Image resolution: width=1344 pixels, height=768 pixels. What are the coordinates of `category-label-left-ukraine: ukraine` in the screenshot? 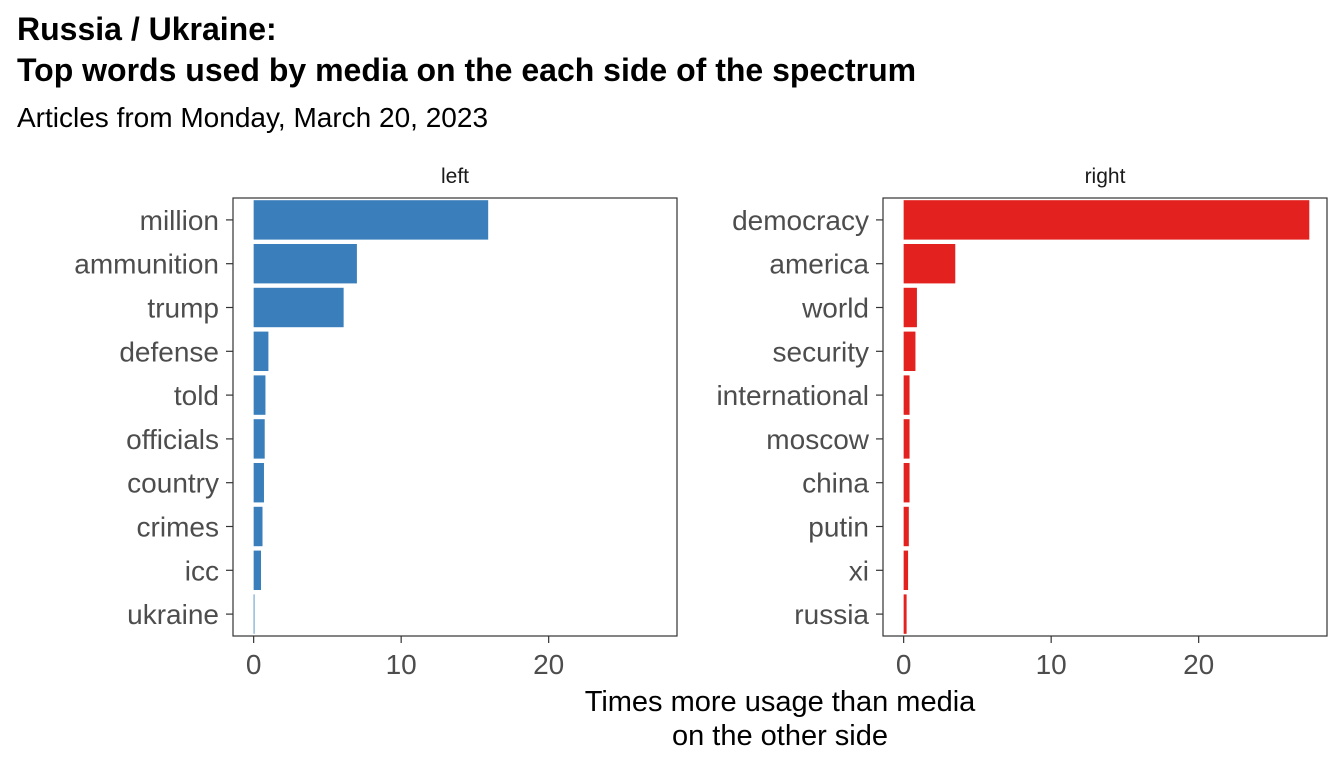 It's located at (173, 614).